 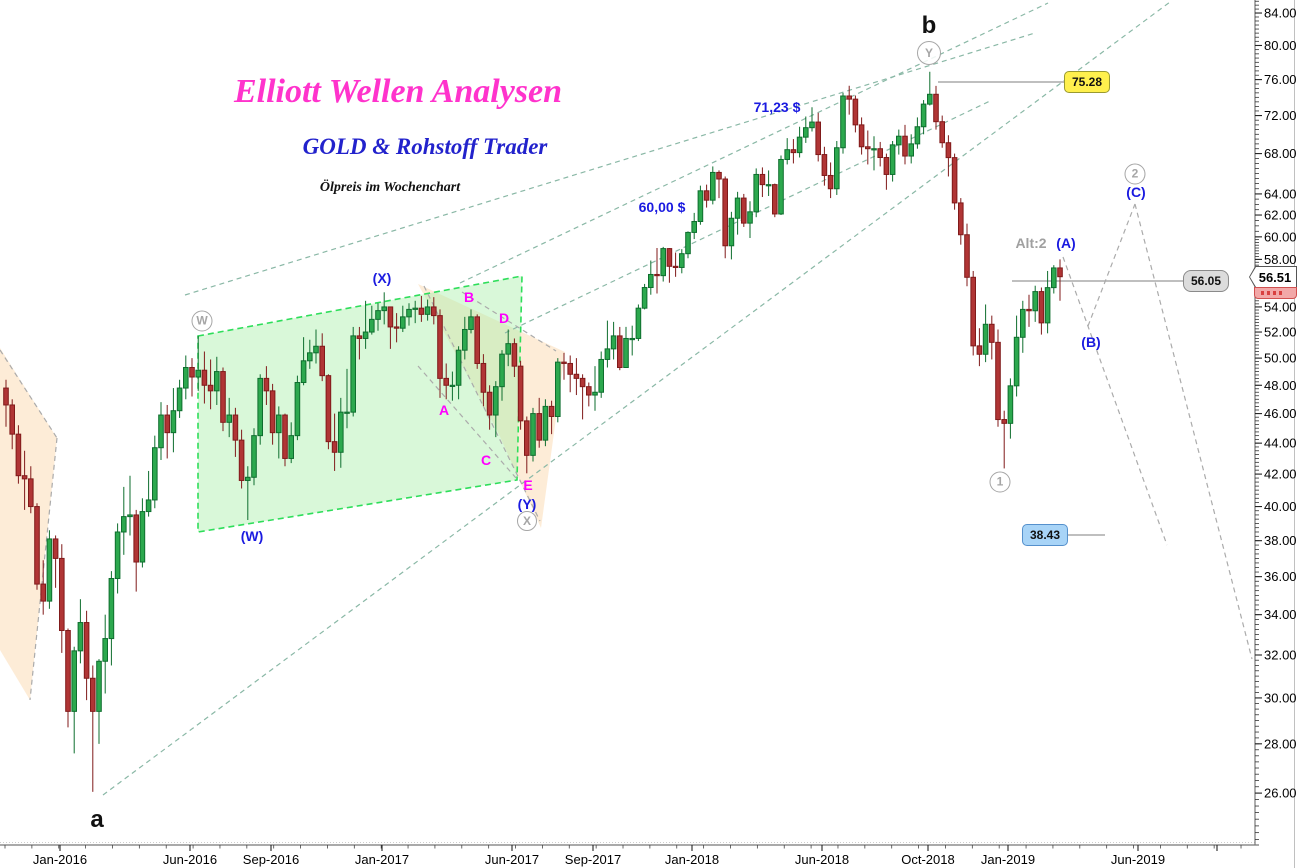 What do you see at coordinates (1275, 293) in the screenshot?
I see `previous-price-axis-tag` at bounding box center [1275, 293].